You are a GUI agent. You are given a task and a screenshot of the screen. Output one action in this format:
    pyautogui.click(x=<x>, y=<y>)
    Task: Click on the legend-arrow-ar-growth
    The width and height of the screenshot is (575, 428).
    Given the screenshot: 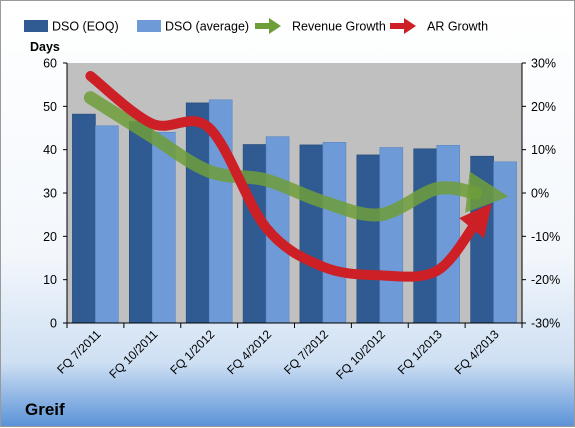 What is the action you would take?
    pyautogui.click(x=403, y=26)
    